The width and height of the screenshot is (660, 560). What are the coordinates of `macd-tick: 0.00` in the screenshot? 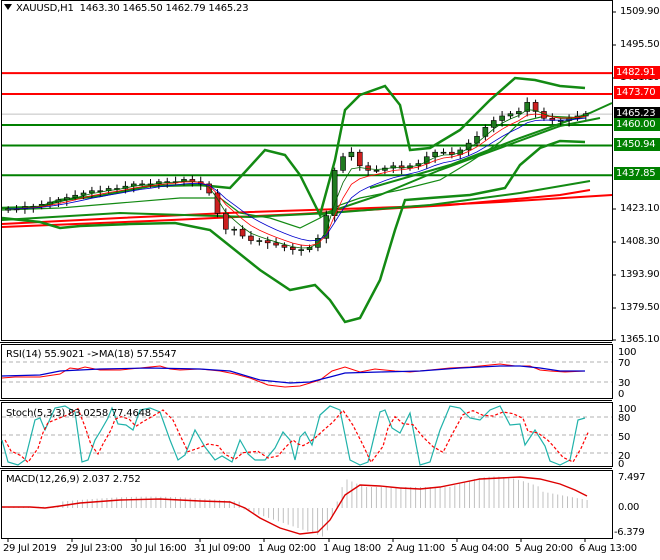 It's located at (629, 507).